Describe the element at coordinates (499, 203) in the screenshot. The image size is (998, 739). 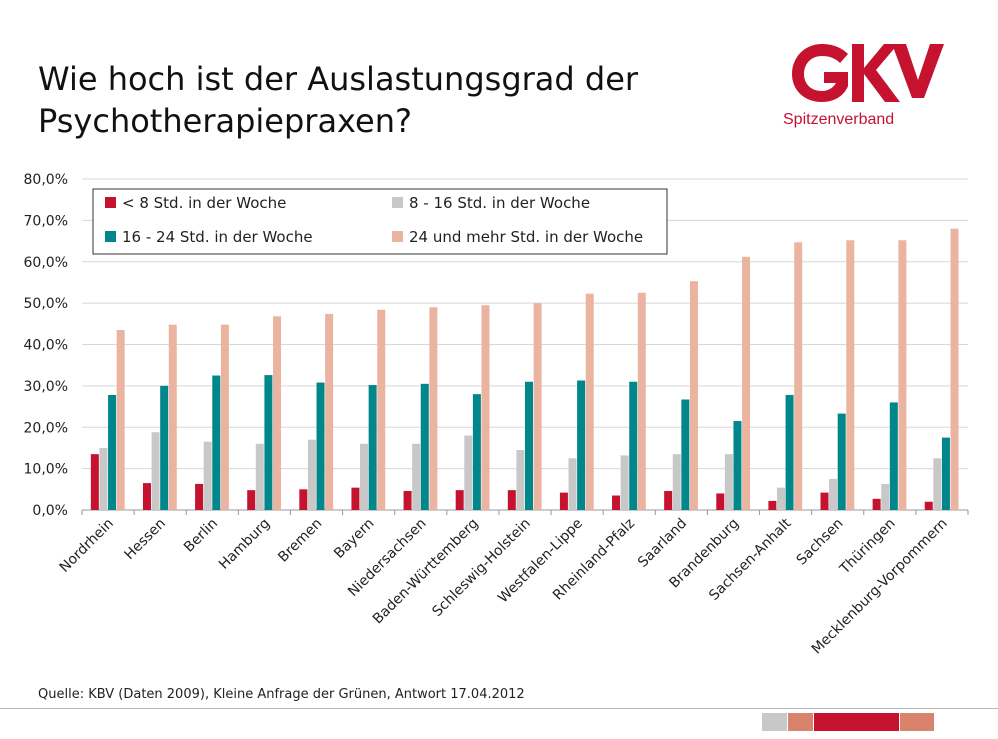
I see `legend-label: 8 - 16 Std. in der Woche` at that location.